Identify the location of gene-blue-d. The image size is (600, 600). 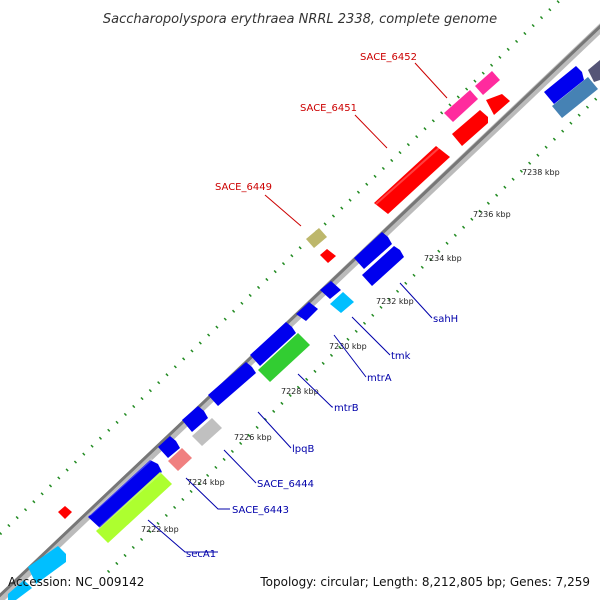
(195, 419).